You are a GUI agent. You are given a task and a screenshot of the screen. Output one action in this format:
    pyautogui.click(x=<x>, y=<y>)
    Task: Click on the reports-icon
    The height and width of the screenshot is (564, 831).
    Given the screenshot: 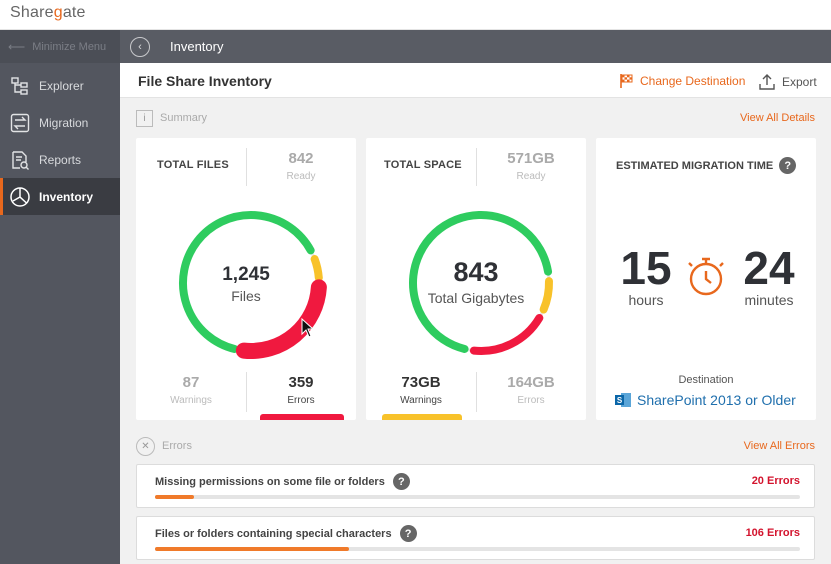 What is the action you would take?
    pyautogui.click(x=20, y=160)
    